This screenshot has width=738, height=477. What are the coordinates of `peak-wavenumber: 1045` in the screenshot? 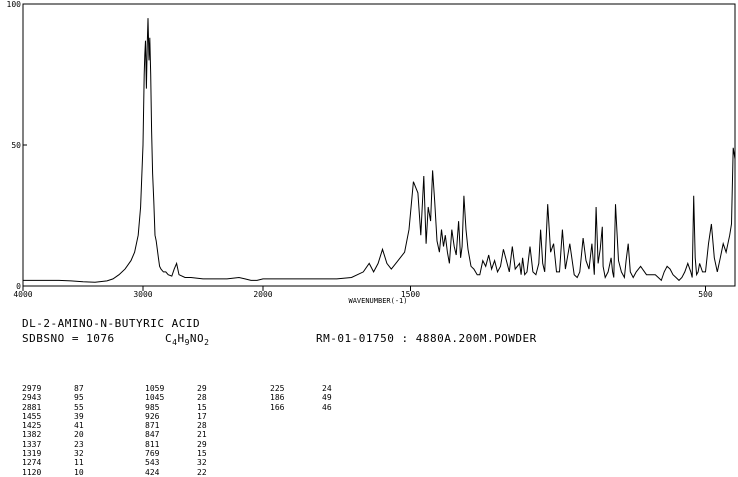 It's located at (155, 398).